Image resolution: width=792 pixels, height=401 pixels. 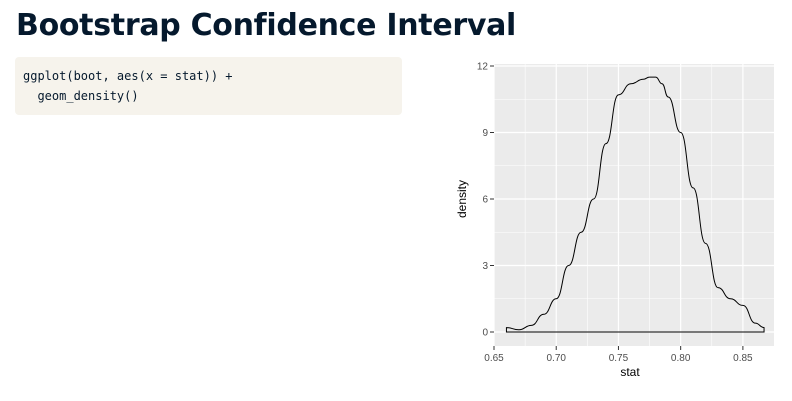 I want to click on code-line-2: geom_density(), so click(x=81, y=96).